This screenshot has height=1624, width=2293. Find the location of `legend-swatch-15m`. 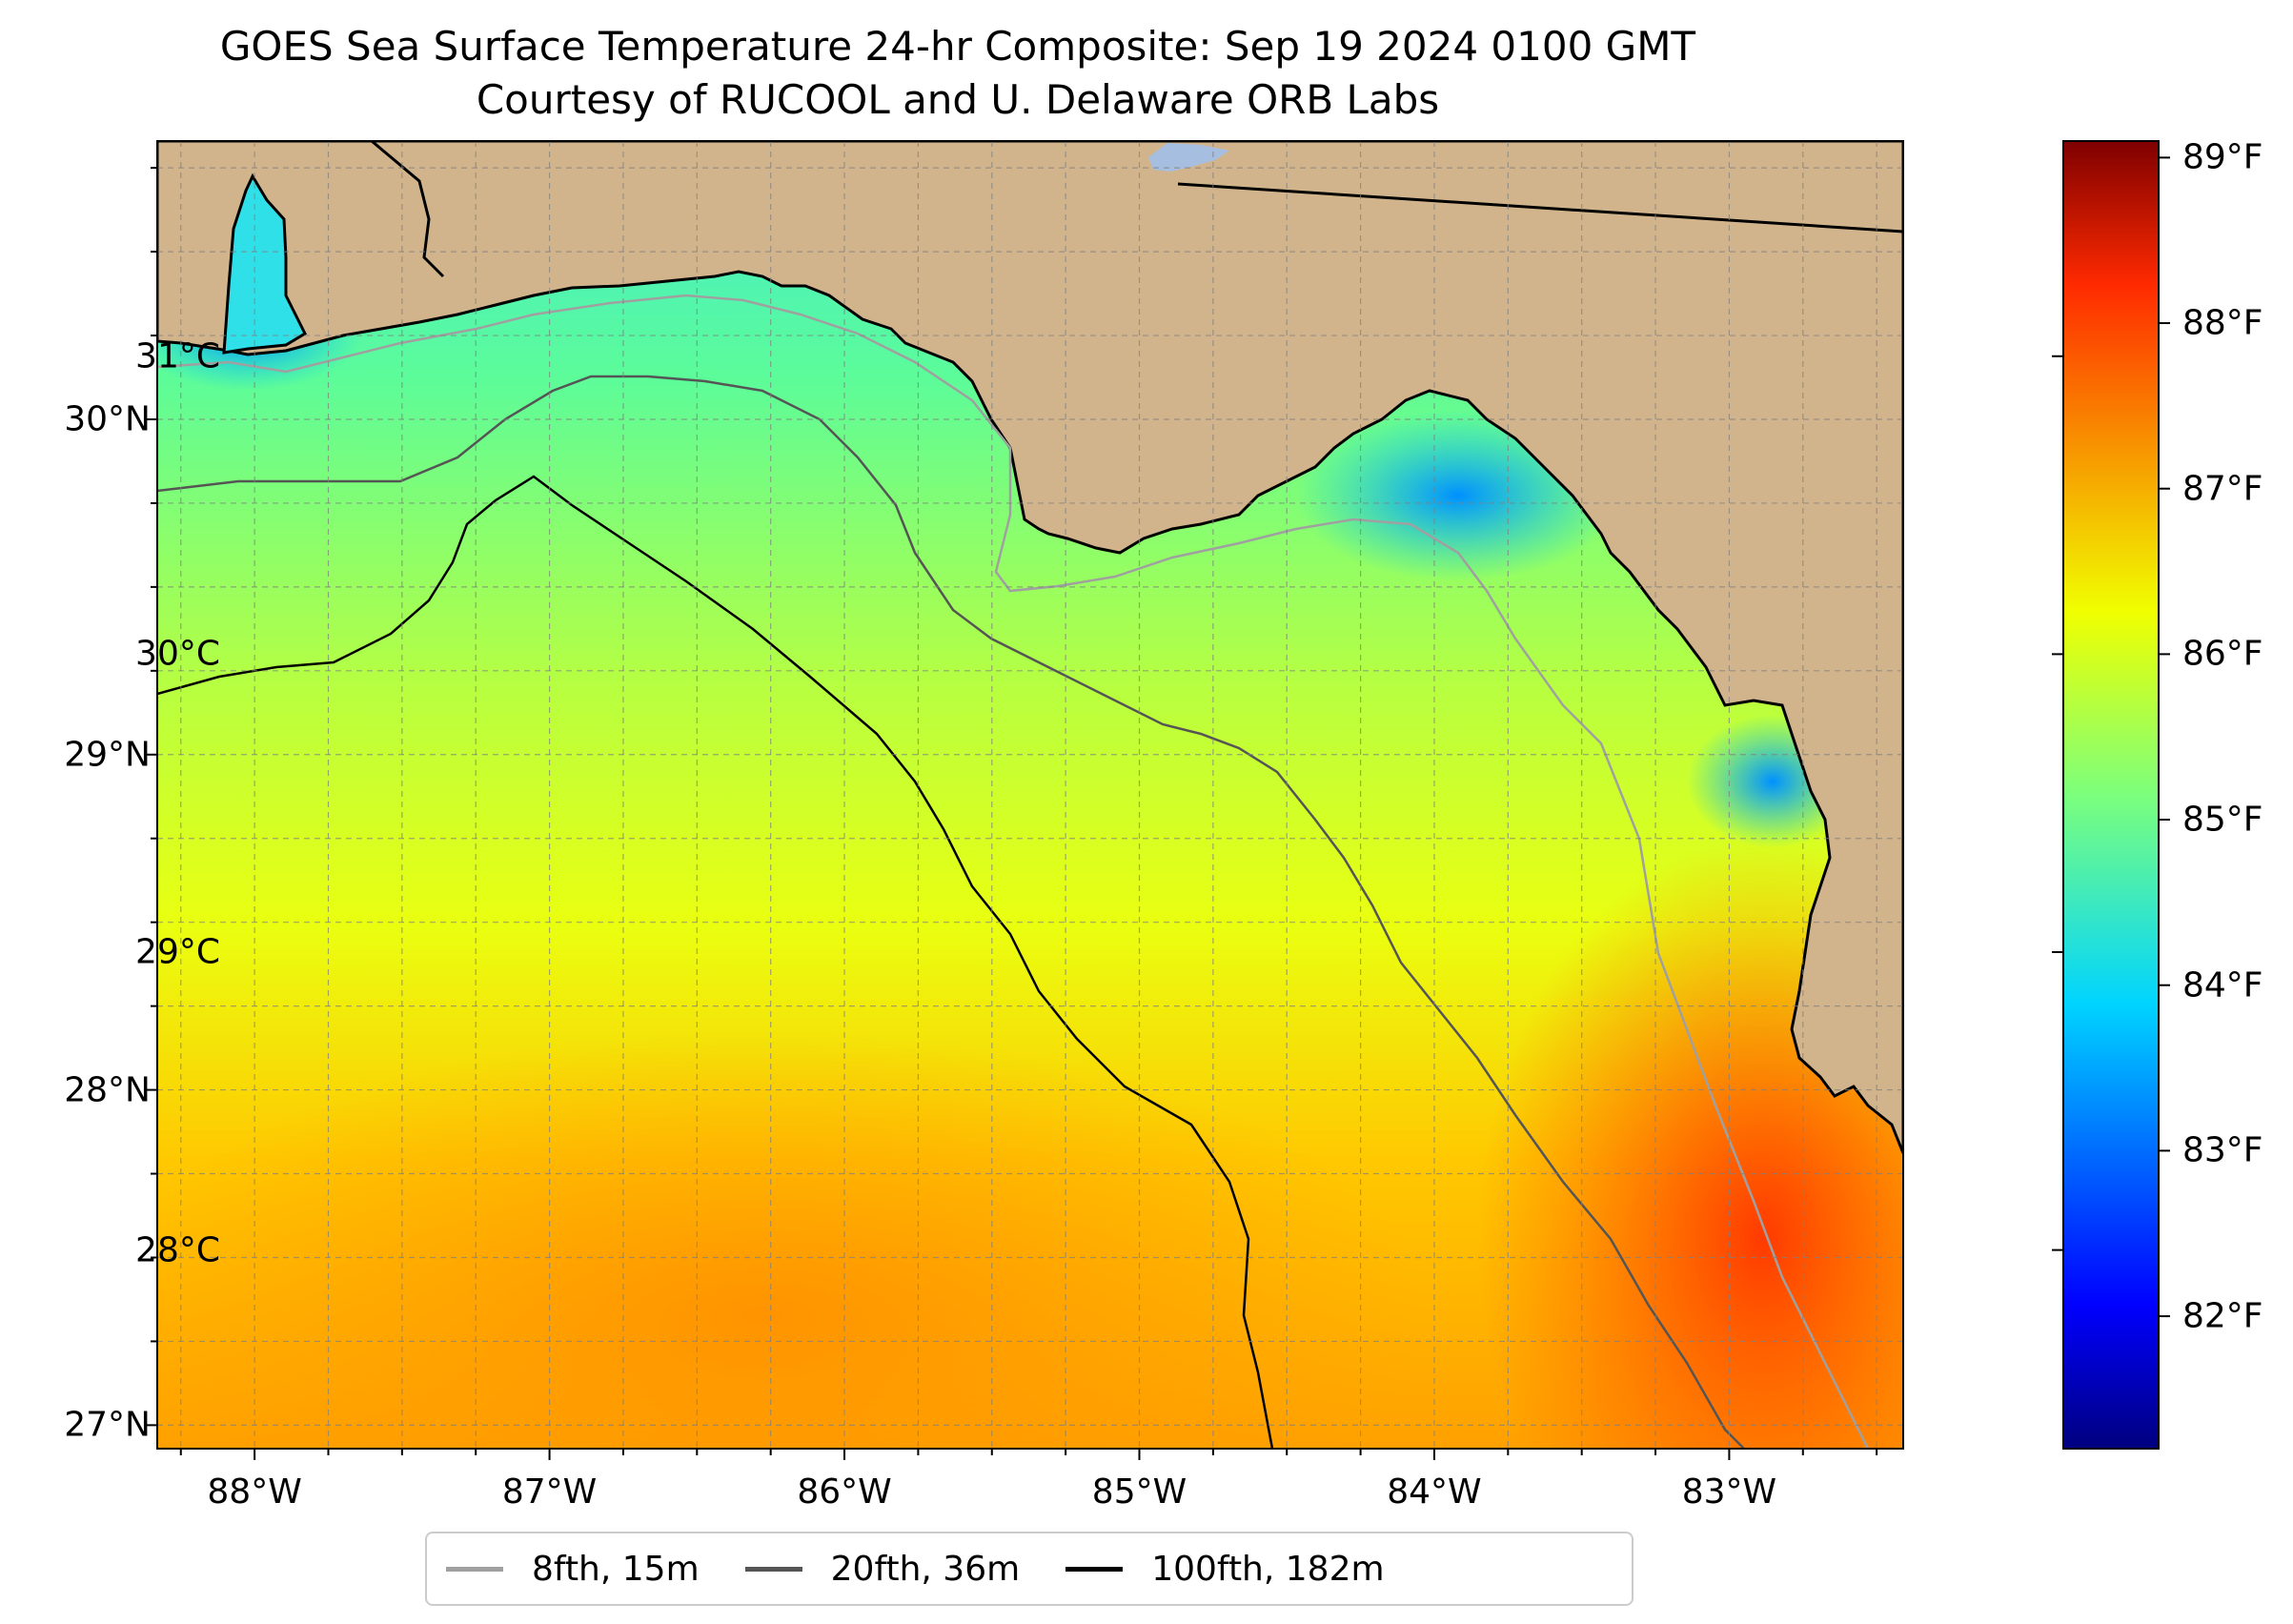

legend-swatch-15m is located at coordinates (475, 1569).